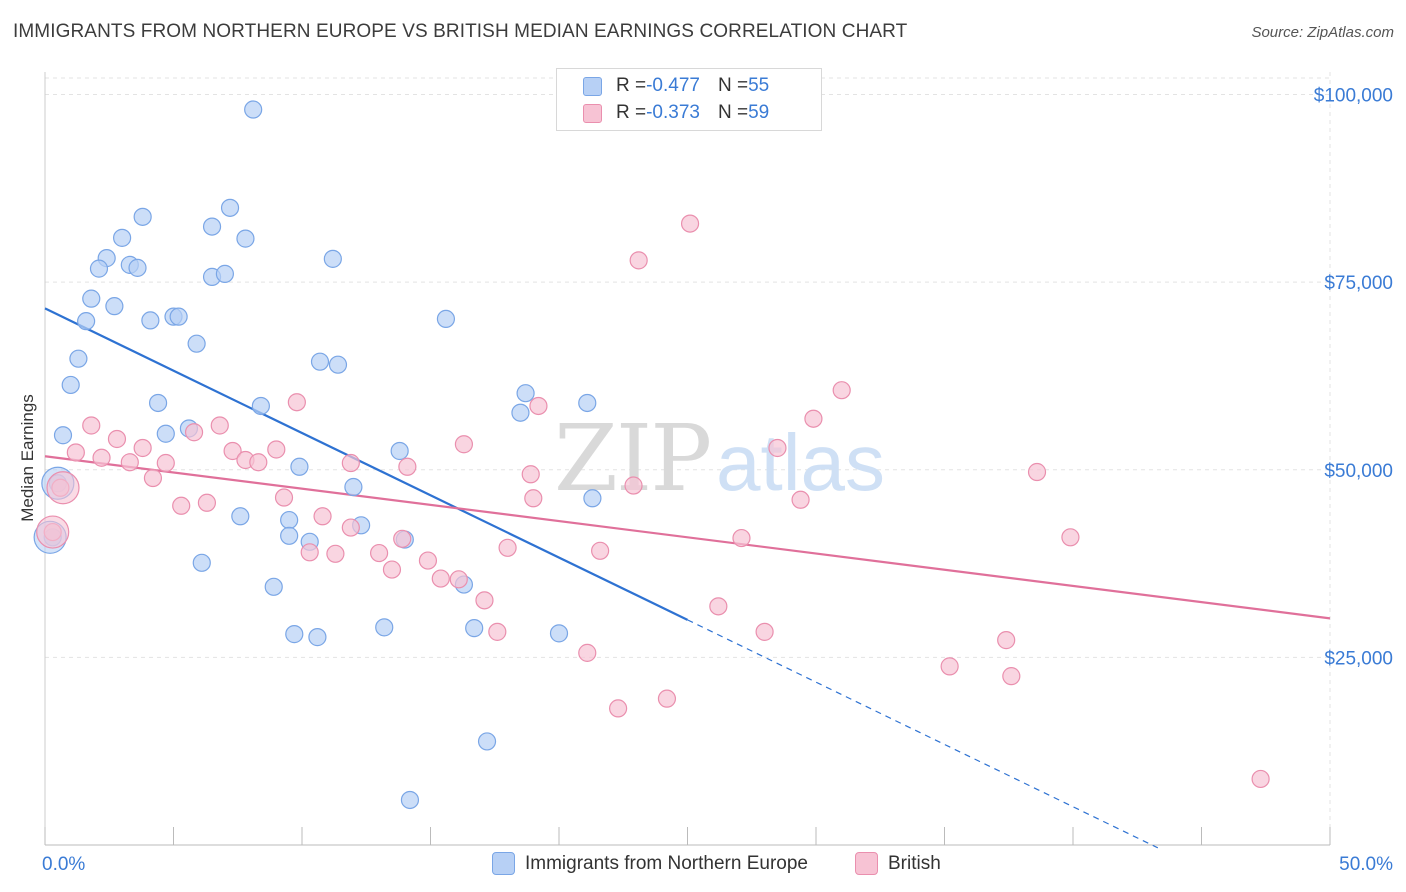 Image resolution: width=1406 pixels, height=892 pixels. I want to click on legend-row-british: R = -0.373 N = 59, so click(676, 113).